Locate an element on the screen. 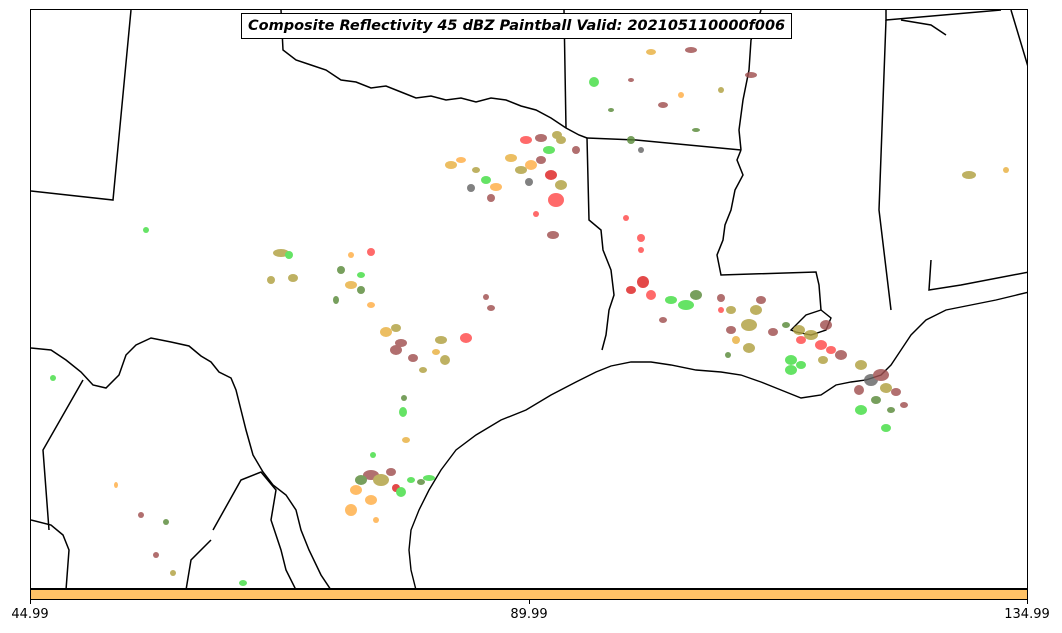  arkansas-south-border is located at coordinates (664, 144).